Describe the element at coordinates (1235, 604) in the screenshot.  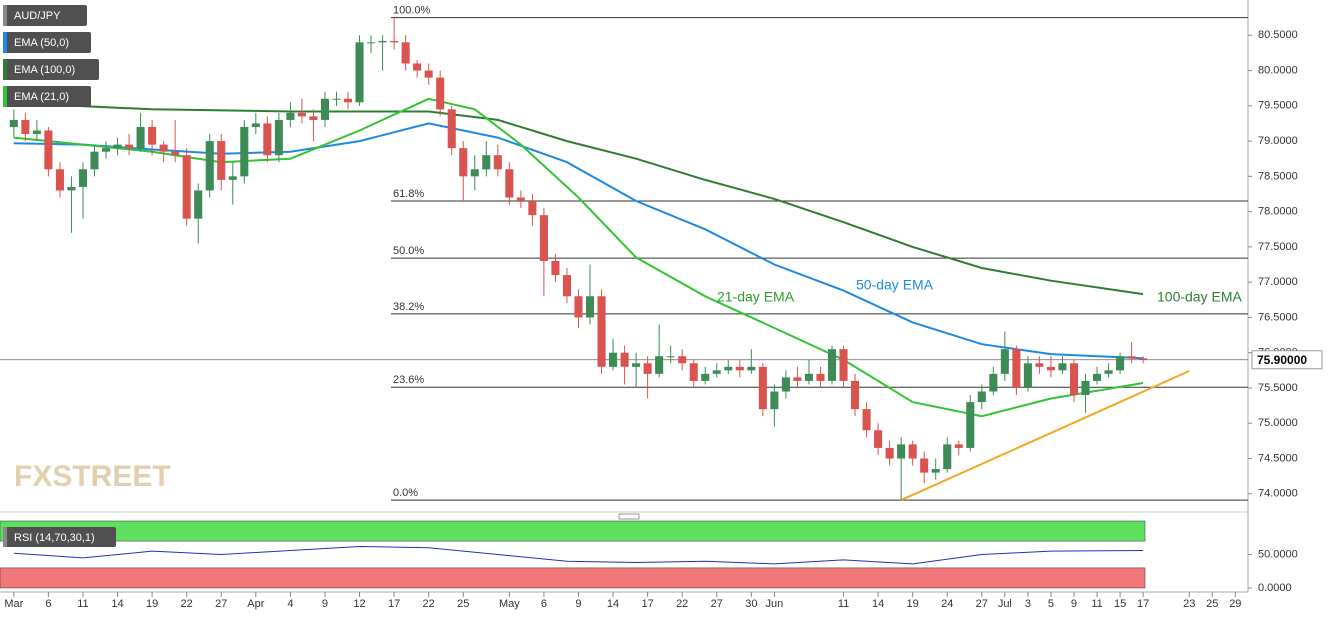
I see `x-tick-label: 29` at that location.